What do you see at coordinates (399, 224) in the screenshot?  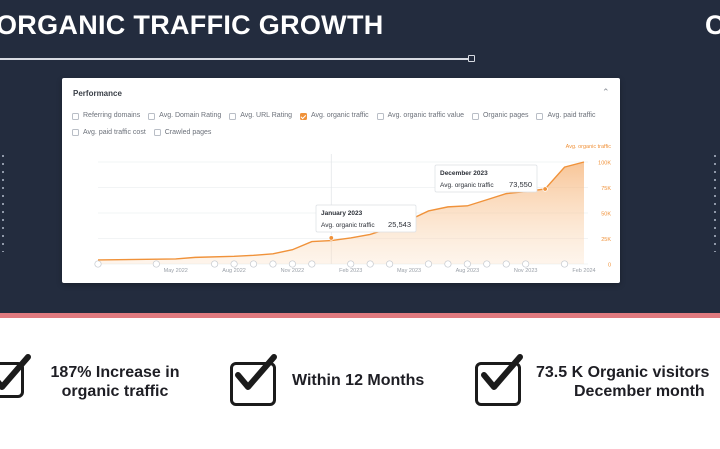 I see `tooltip-value: 25,543` at bounding box center [399, 224].